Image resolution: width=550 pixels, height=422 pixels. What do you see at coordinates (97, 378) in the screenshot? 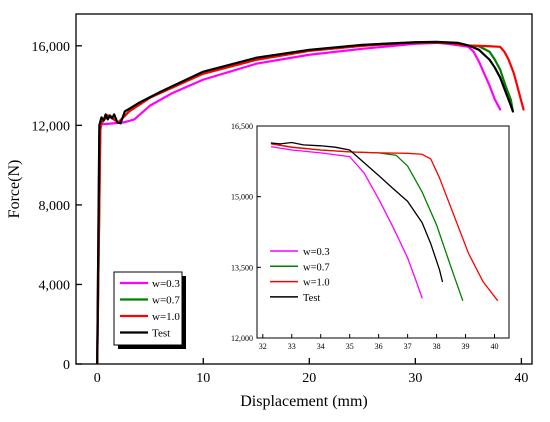
I see `main-x-tick-label: 0` at bounding box center [97, 378].